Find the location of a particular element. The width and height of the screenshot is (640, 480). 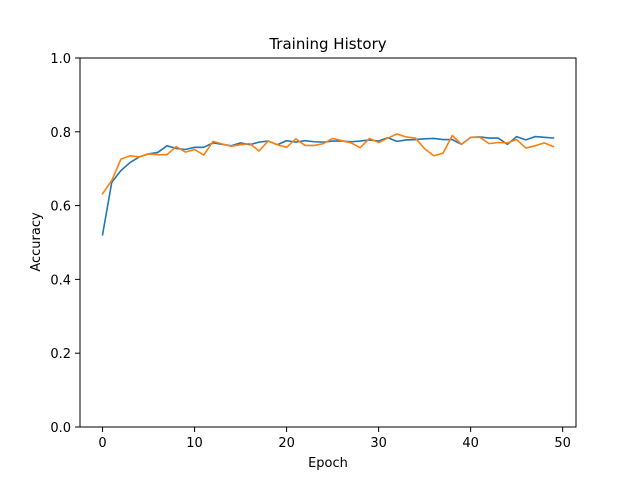

y-tick-label: 0.8 is located at coordinates (60, 133).